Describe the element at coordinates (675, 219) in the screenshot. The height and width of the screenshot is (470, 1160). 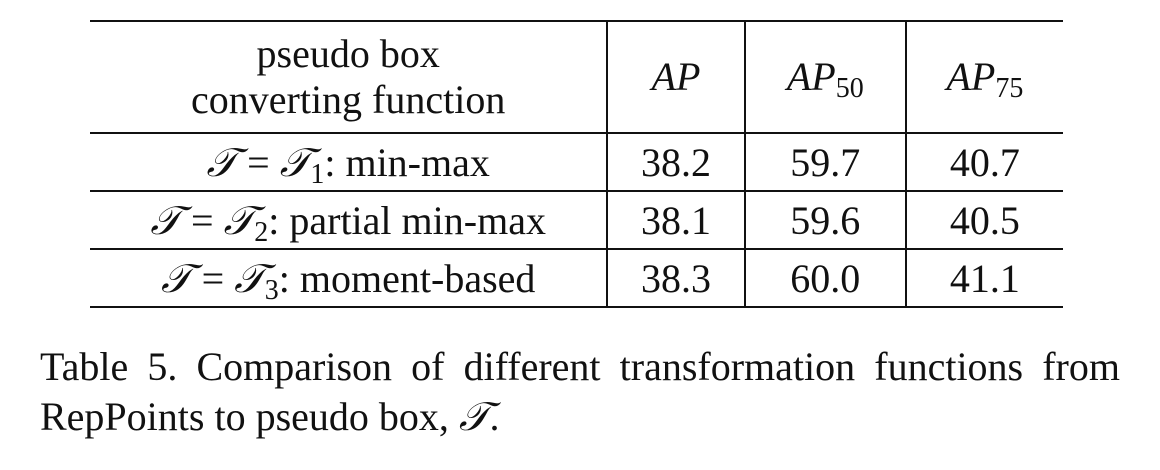
I see `row-2-ap: 38.1` at that location.